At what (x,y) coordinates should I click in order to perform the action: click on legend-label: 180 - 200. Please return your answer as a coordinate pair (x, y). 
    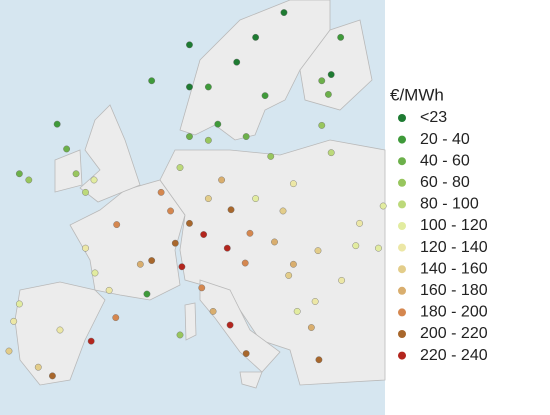
    Looking at the image, I should click on (454, 312).